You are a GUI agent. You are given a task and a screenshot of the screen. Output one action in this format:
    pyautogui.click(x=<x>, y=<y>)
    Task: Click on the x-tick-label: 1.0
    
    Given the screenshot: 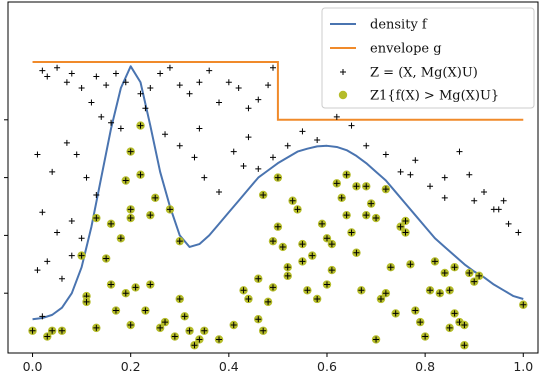 What is the action you would take?
    pyautogui.click(x=523, y=366)
    